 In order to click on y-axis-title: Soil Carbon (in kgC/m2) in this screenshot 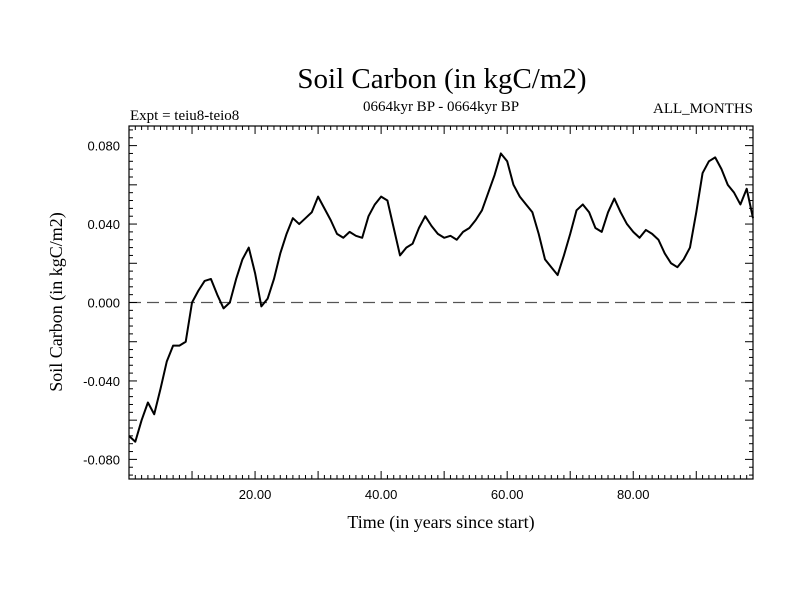, I will do `click(56, 302)`.